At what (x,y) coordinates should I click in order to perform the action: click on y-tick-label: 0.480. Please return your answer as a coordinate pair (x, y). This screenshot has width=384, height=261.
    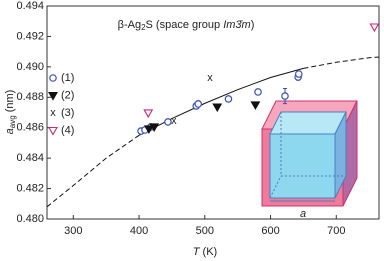
    Looking at the image, I should click on (30, 219).